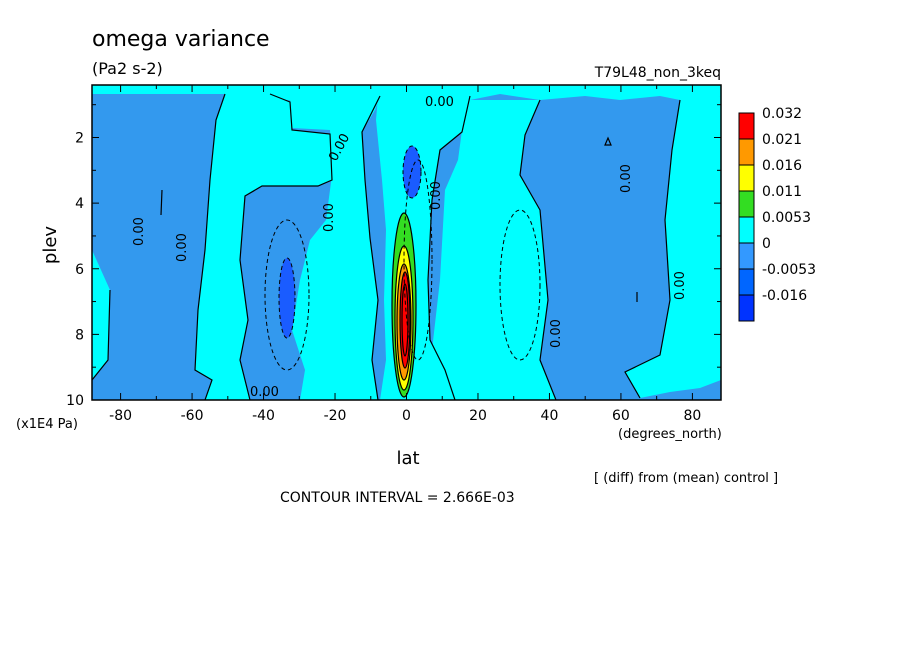 The width and height of the screenshot is (904, 654). Describe the element at coordinates (75, 401) in the screenshot. I see `y-tick-label: 10` at that location.